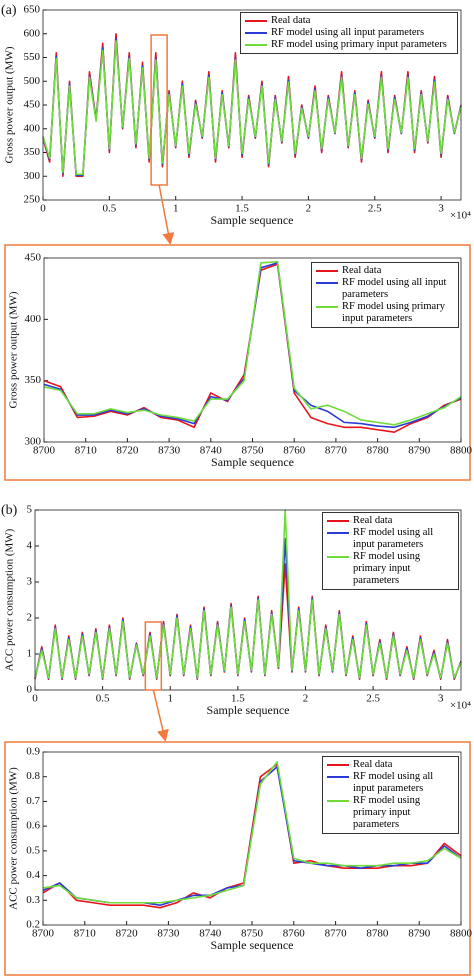 Image resolution: width=474 pixels, height=978 pixels. I want to click on y-tick-label: 0.6, so click(33, 826).